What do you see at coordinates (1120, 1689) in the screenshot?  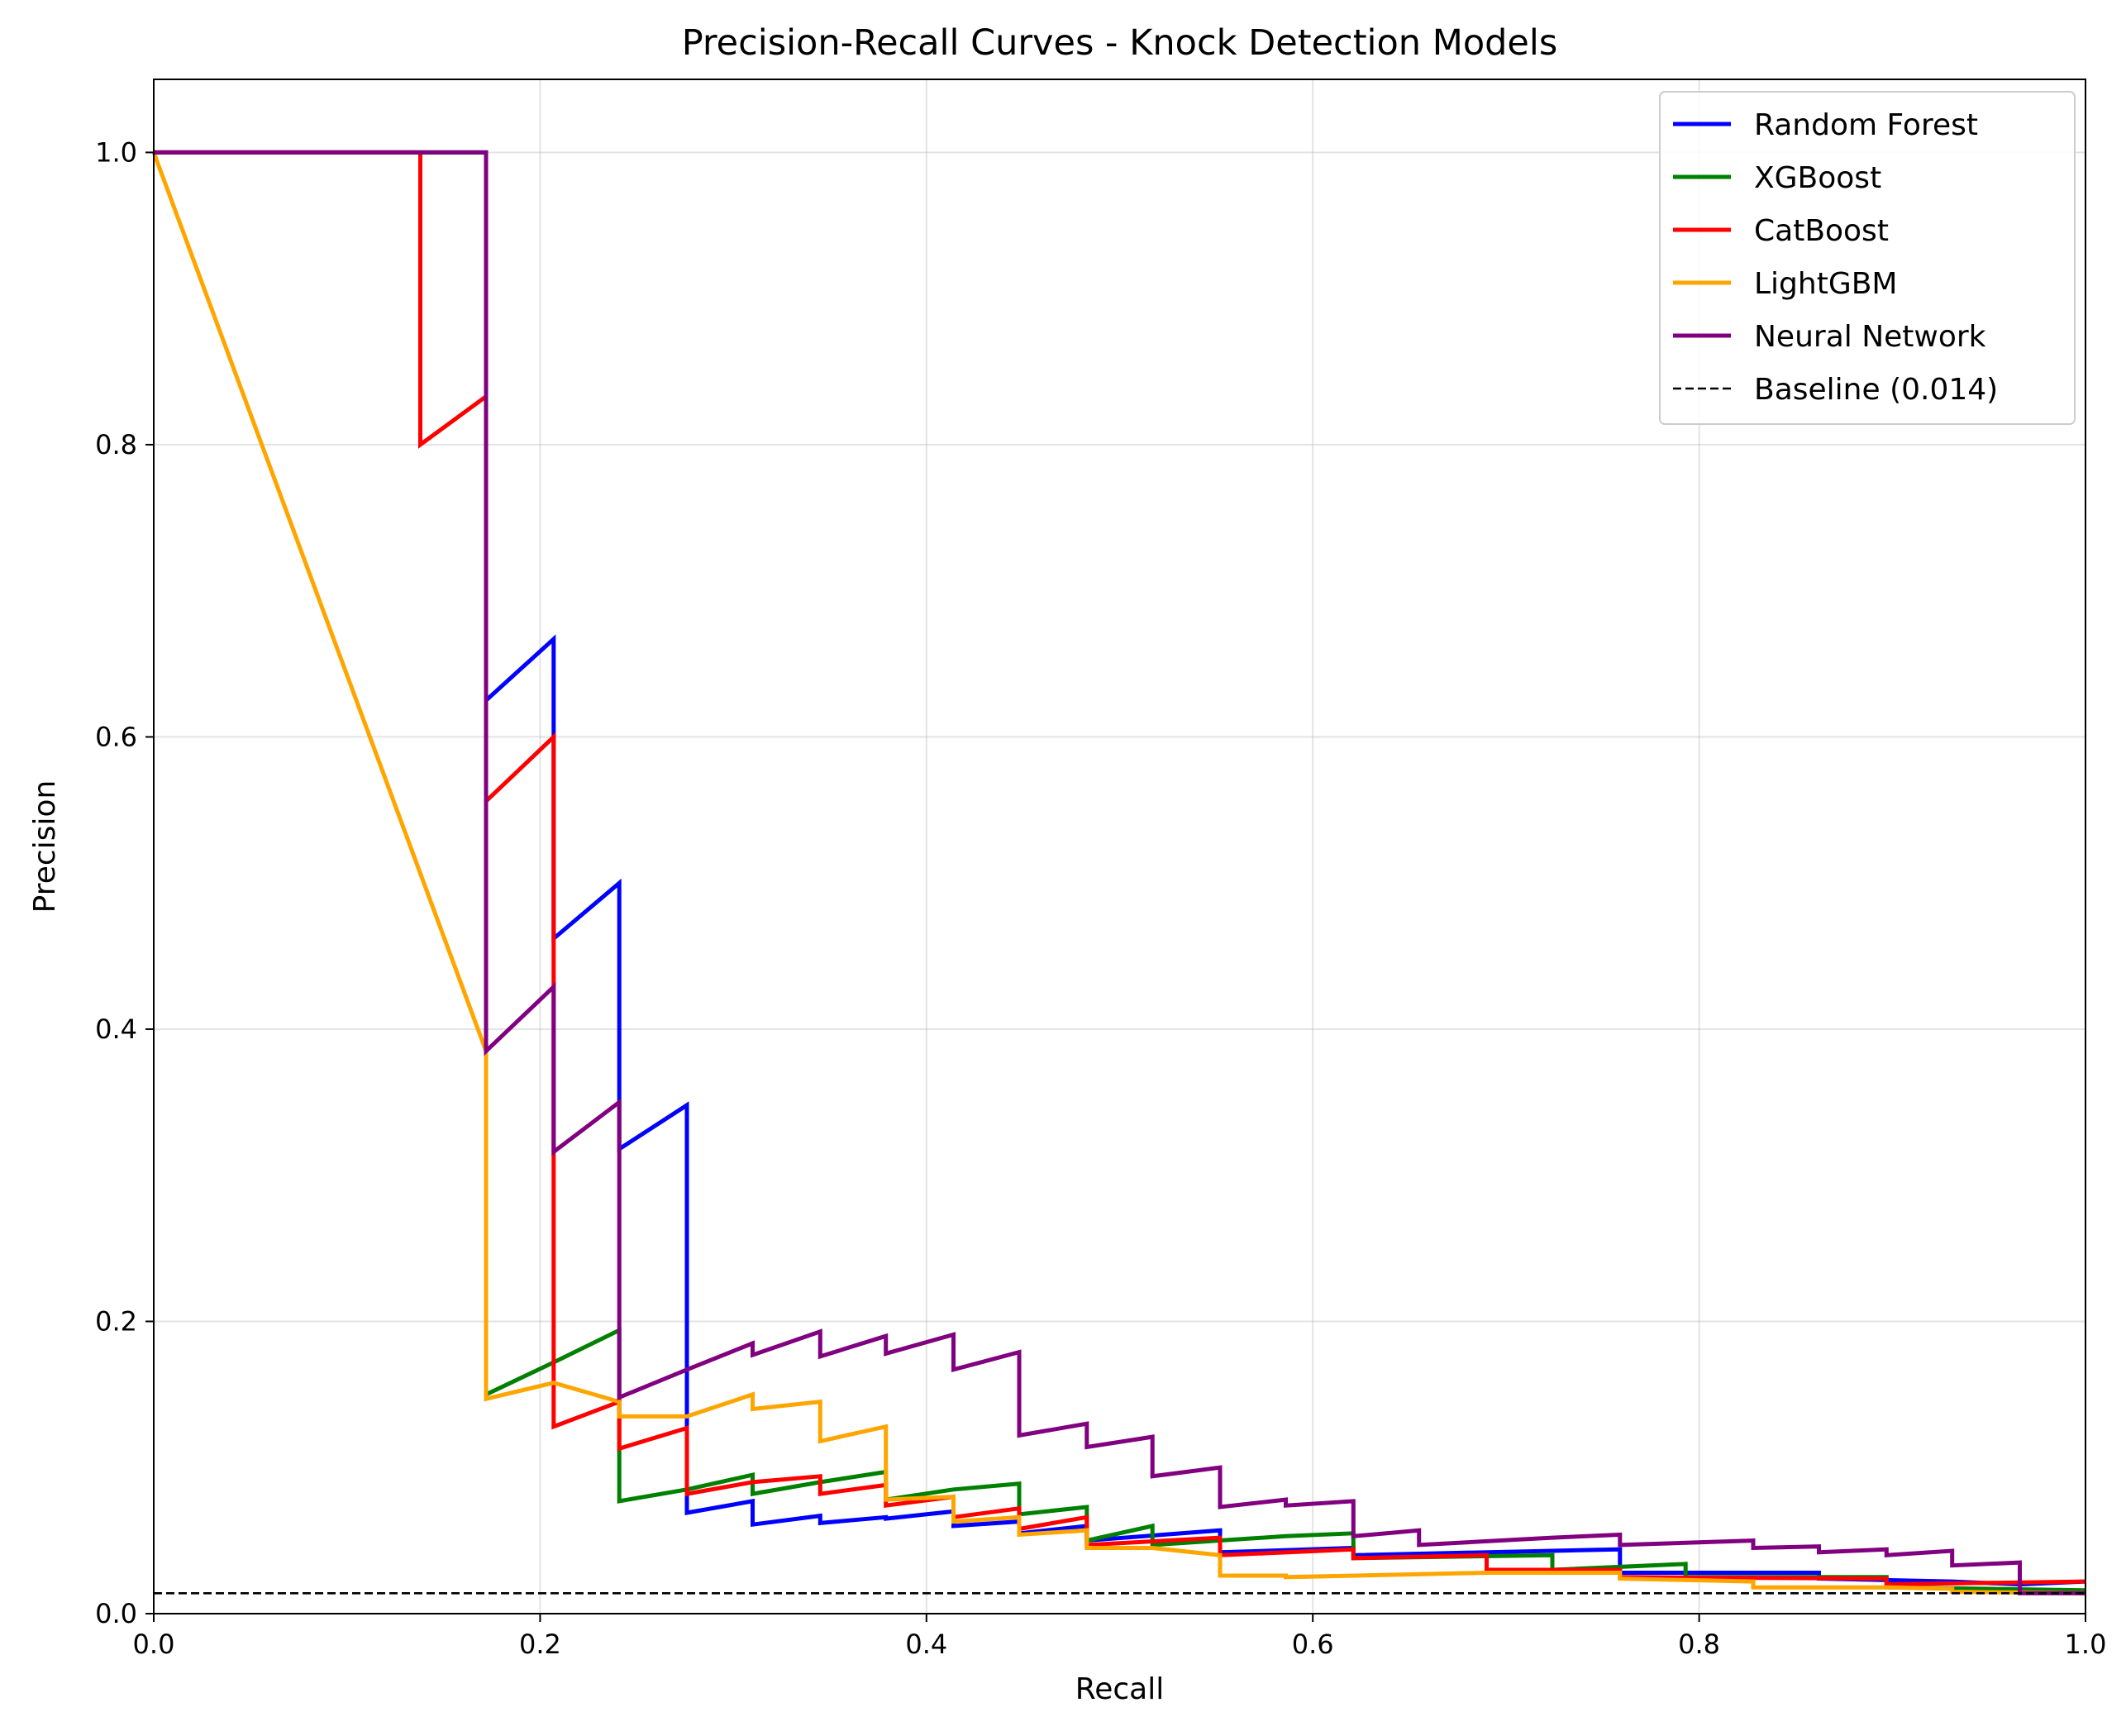 I see `x-axis-label: Recall` at bounding box center [1120, 1689].